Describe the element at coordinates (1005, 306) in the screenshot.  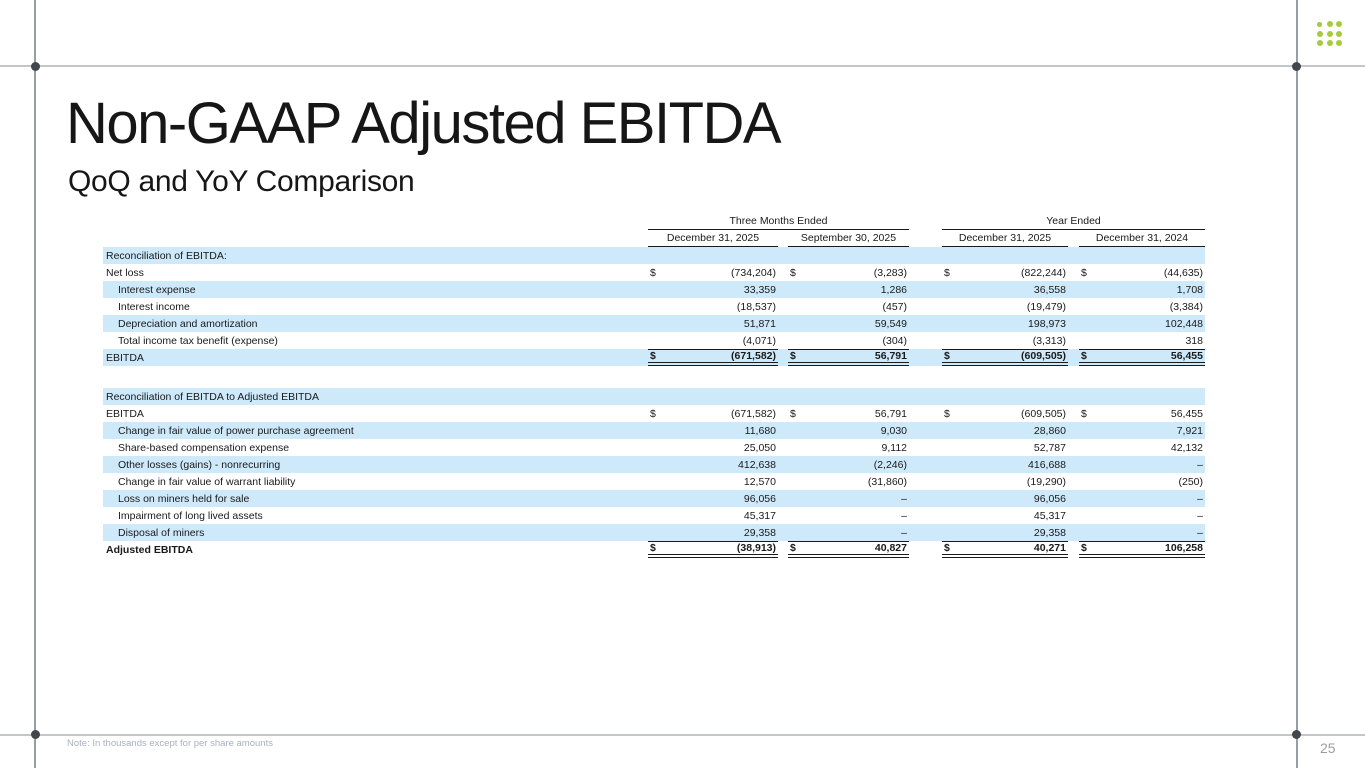
I see `value-cell: (19,479)` at that location.